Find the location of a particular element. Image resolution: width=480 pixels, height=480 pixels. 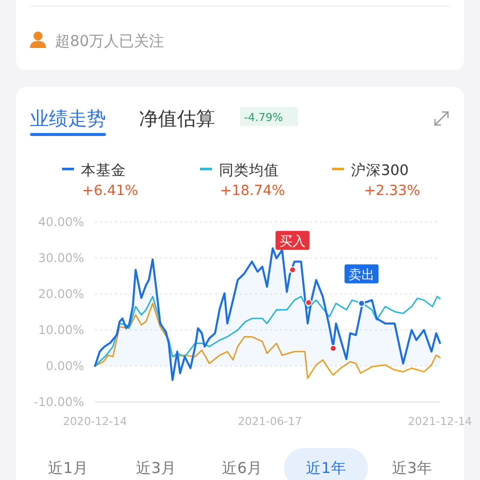

text: 近1年 is located at coordinates (326, 468).